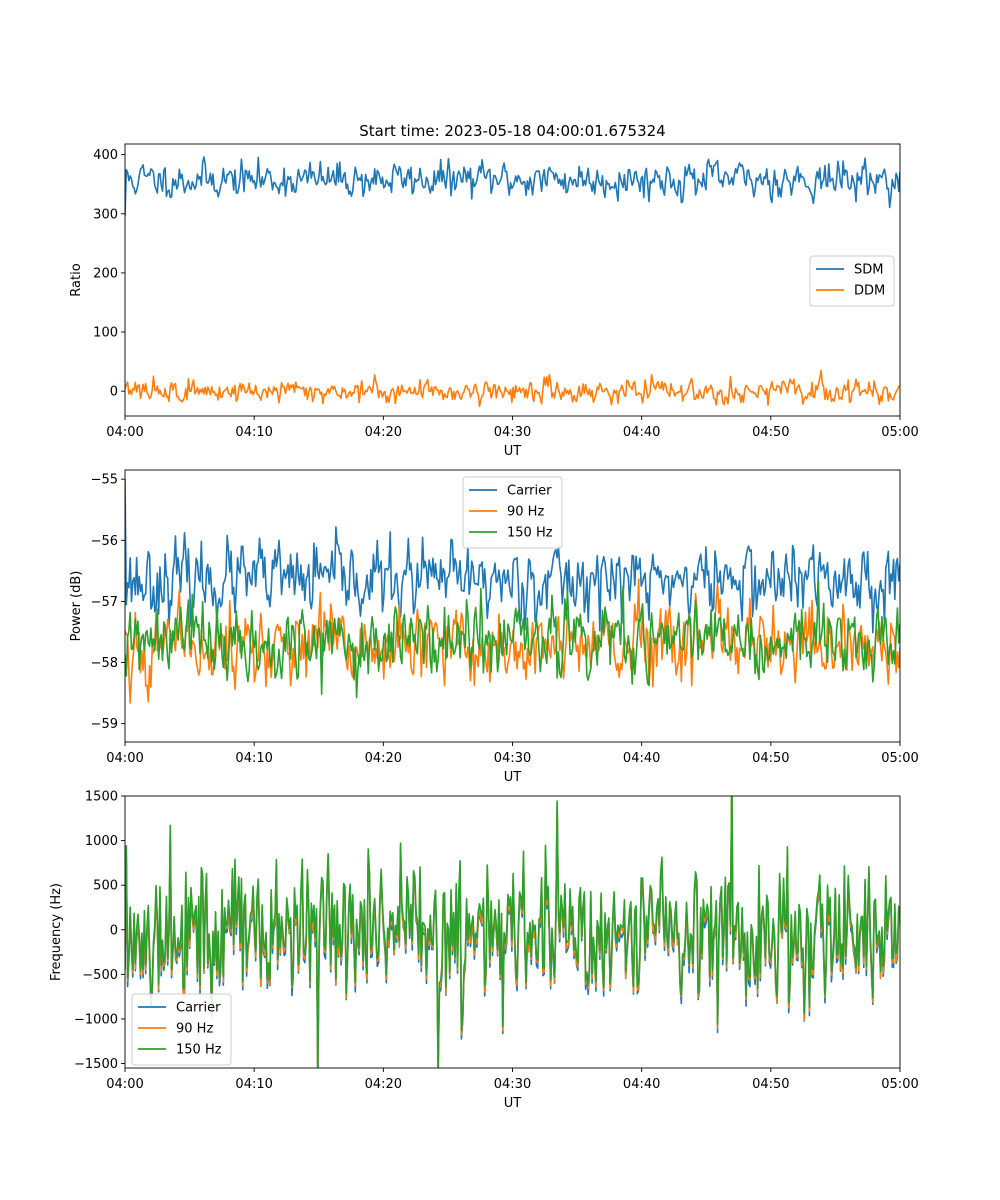 The width and height of the screenshot is (1000, 1200). What do you see at coordinates (105, 273) in the screenshot?
I see `y-tick-label: 200` at bounding box center [105, 273].